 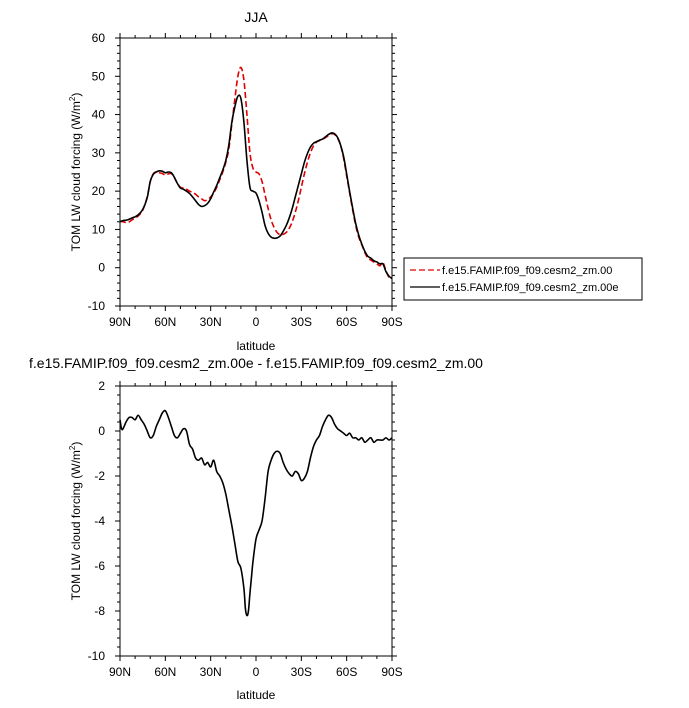 I want to click on top-x-axis-label: latitude, so click(x=256, y=346).